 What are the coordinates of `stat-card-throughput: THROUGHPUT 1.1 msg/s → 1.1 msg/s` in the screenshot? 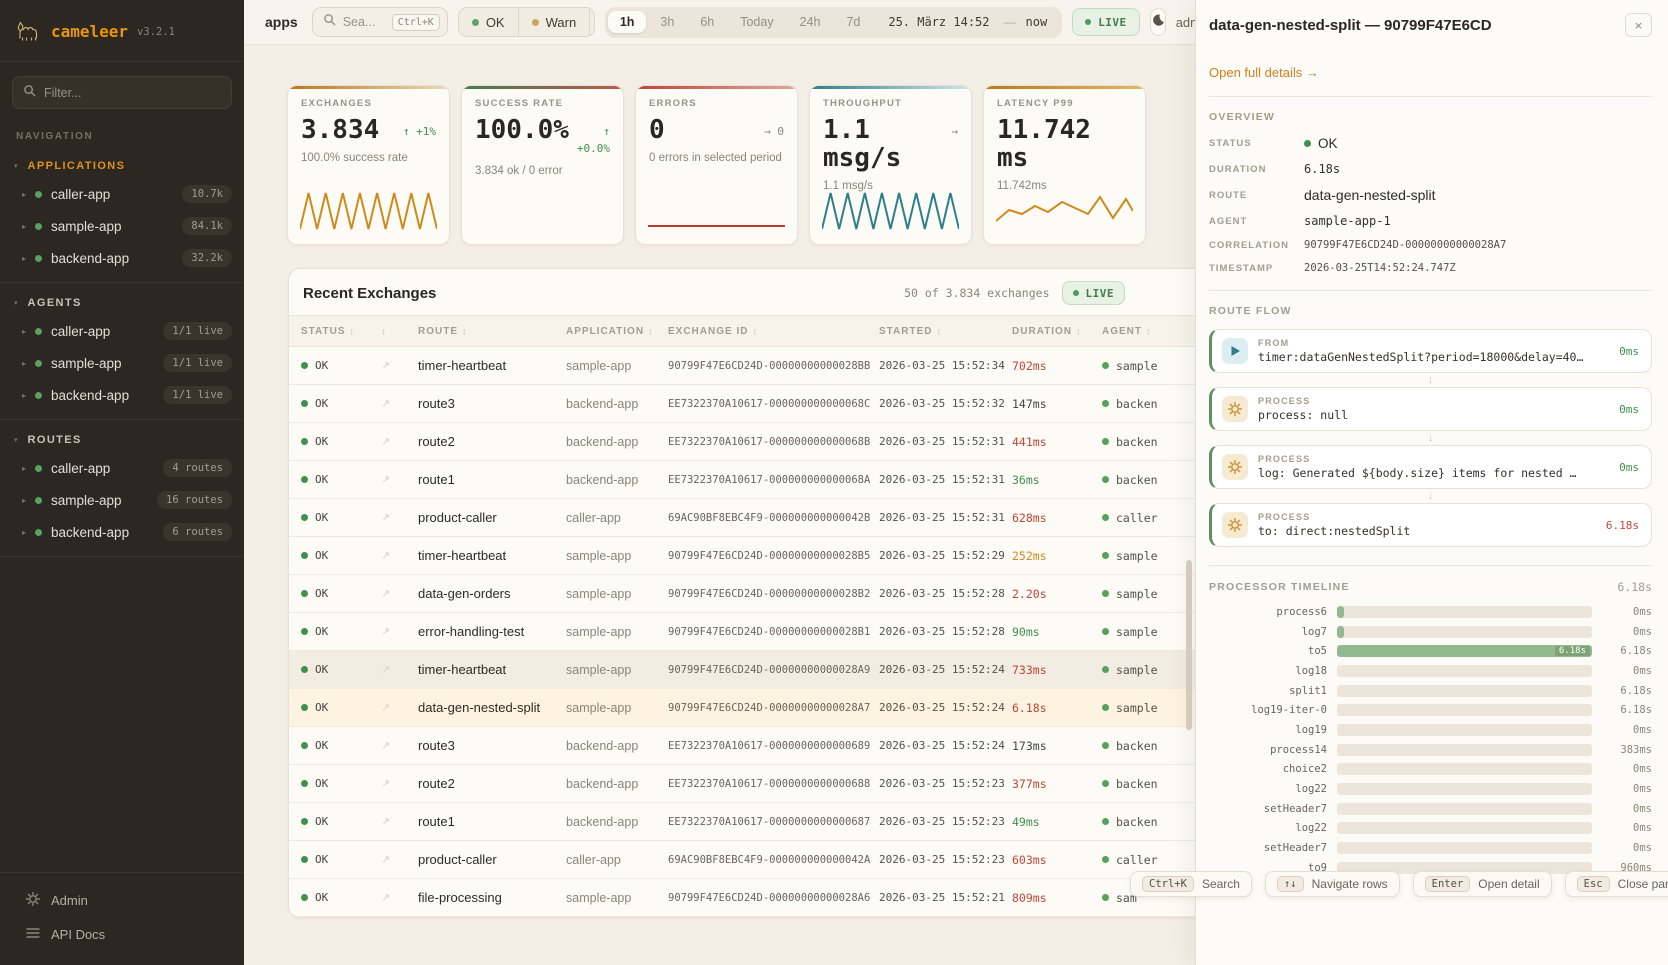 It's located at (890, 165).